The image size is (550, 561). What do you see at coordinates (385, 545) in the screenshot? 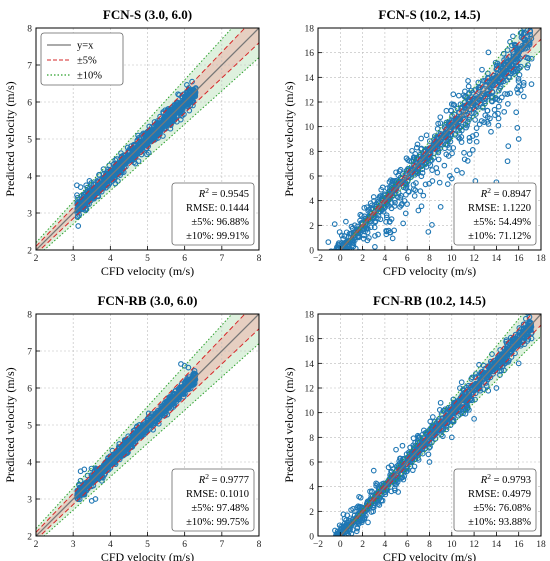
I see `x-tick-label: 4` at bounding box center [385, 545].